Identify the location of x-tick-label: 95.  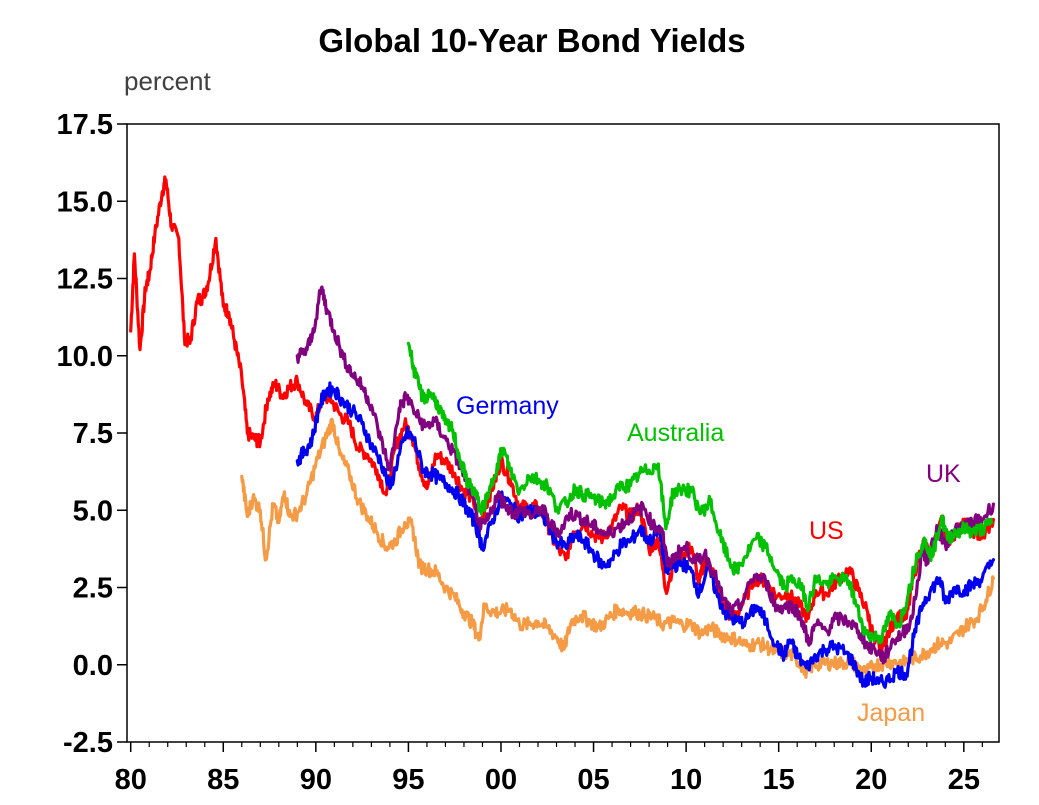
(408, 780).